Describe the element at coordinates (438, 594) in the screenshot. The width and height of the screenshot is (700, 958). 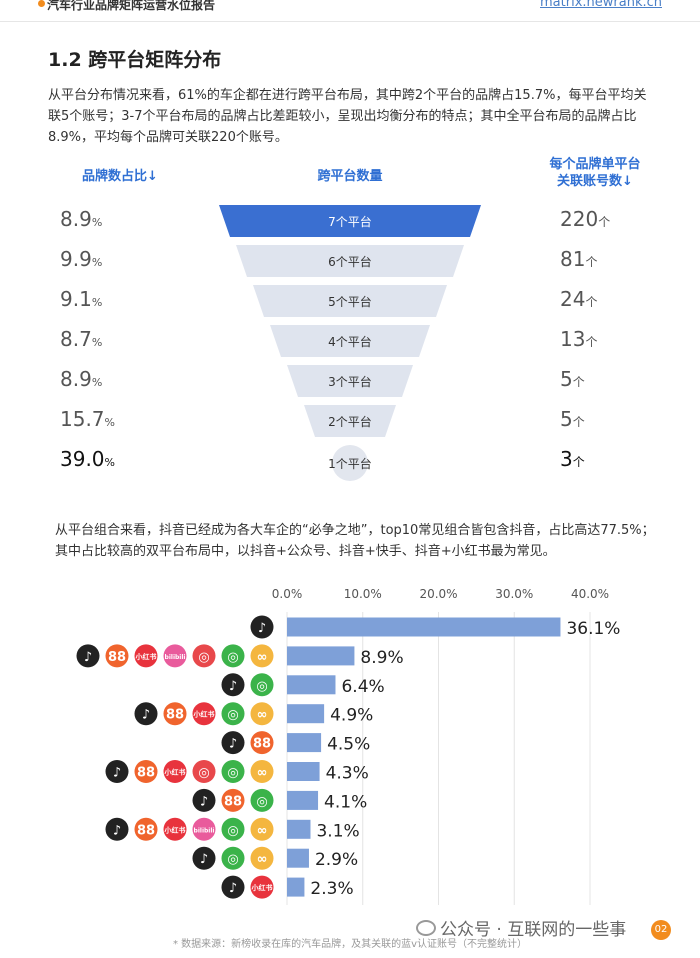
I see `x-tick-label: 20.0%` at that location.